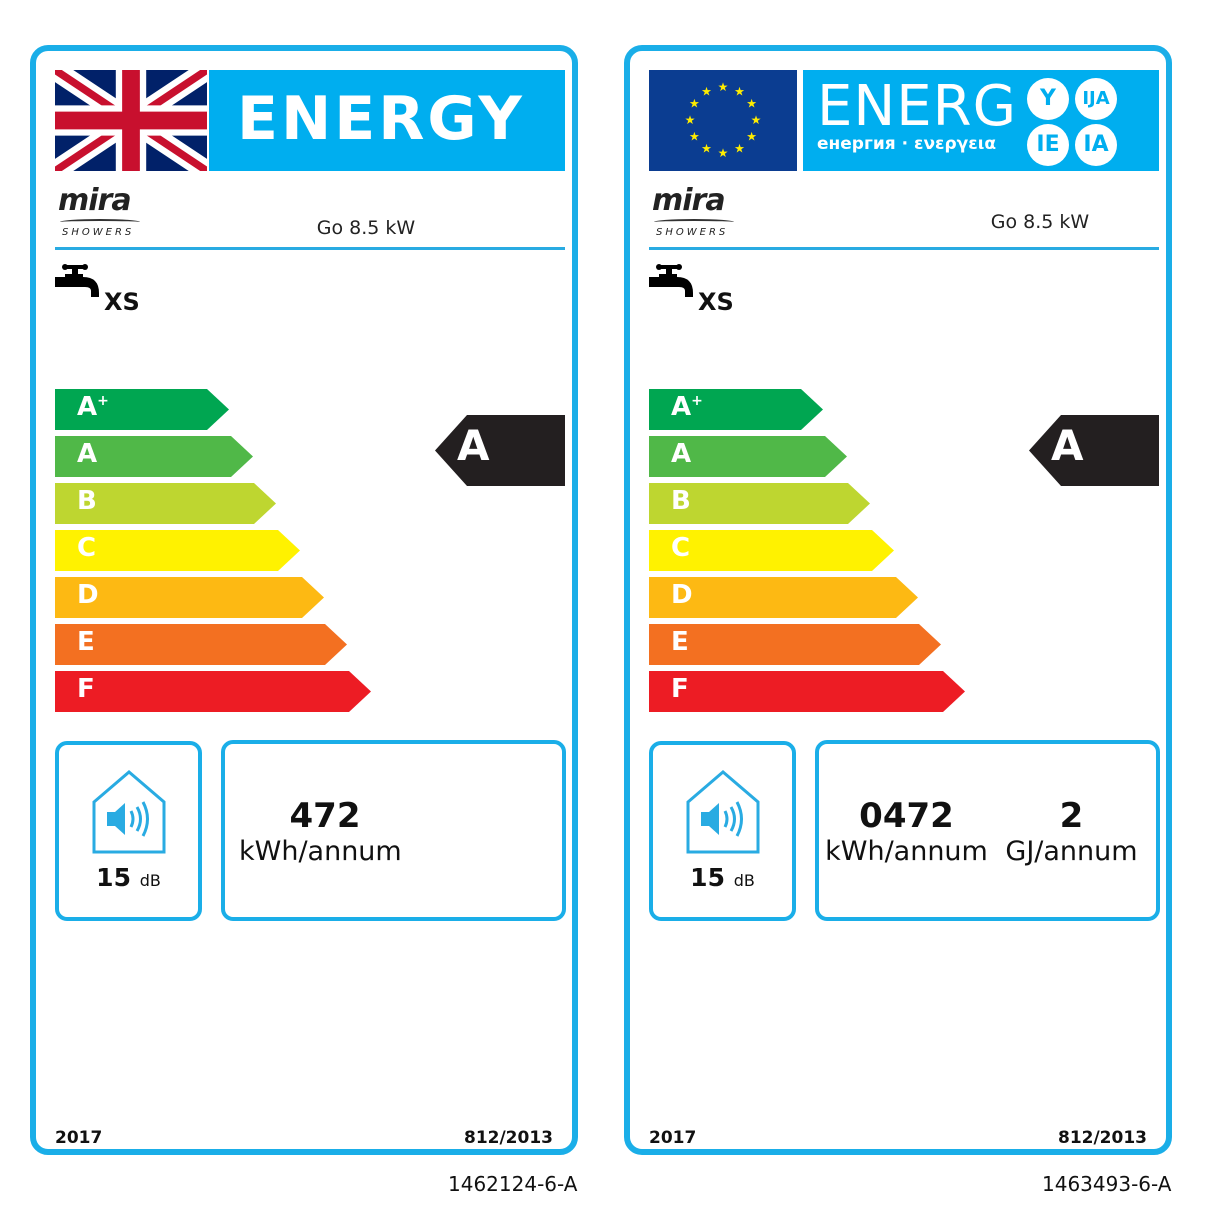  I want to click on consumption-value: 472, so click(325, 816).